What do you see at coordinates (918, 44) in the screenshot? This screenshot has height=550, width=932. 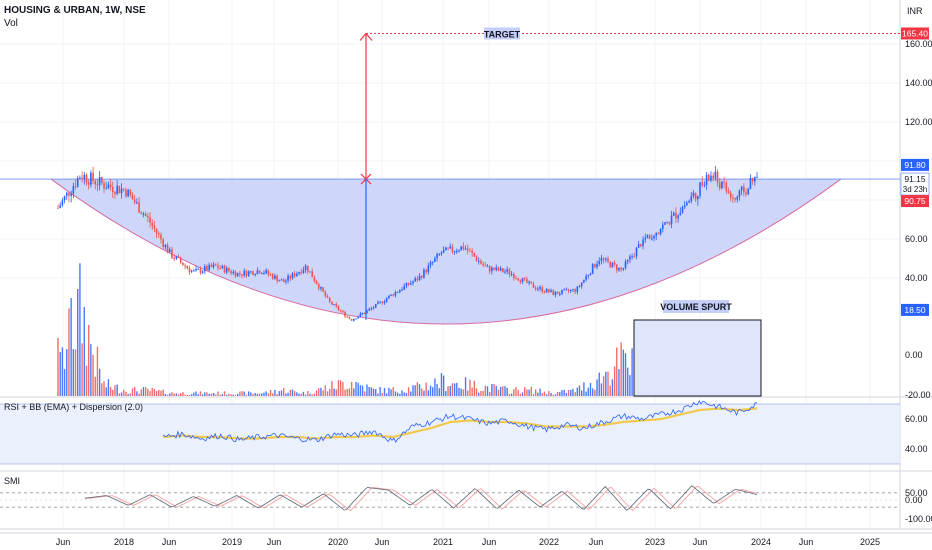 I see `price-tick: 160.00` at bounding box center [918, 44].